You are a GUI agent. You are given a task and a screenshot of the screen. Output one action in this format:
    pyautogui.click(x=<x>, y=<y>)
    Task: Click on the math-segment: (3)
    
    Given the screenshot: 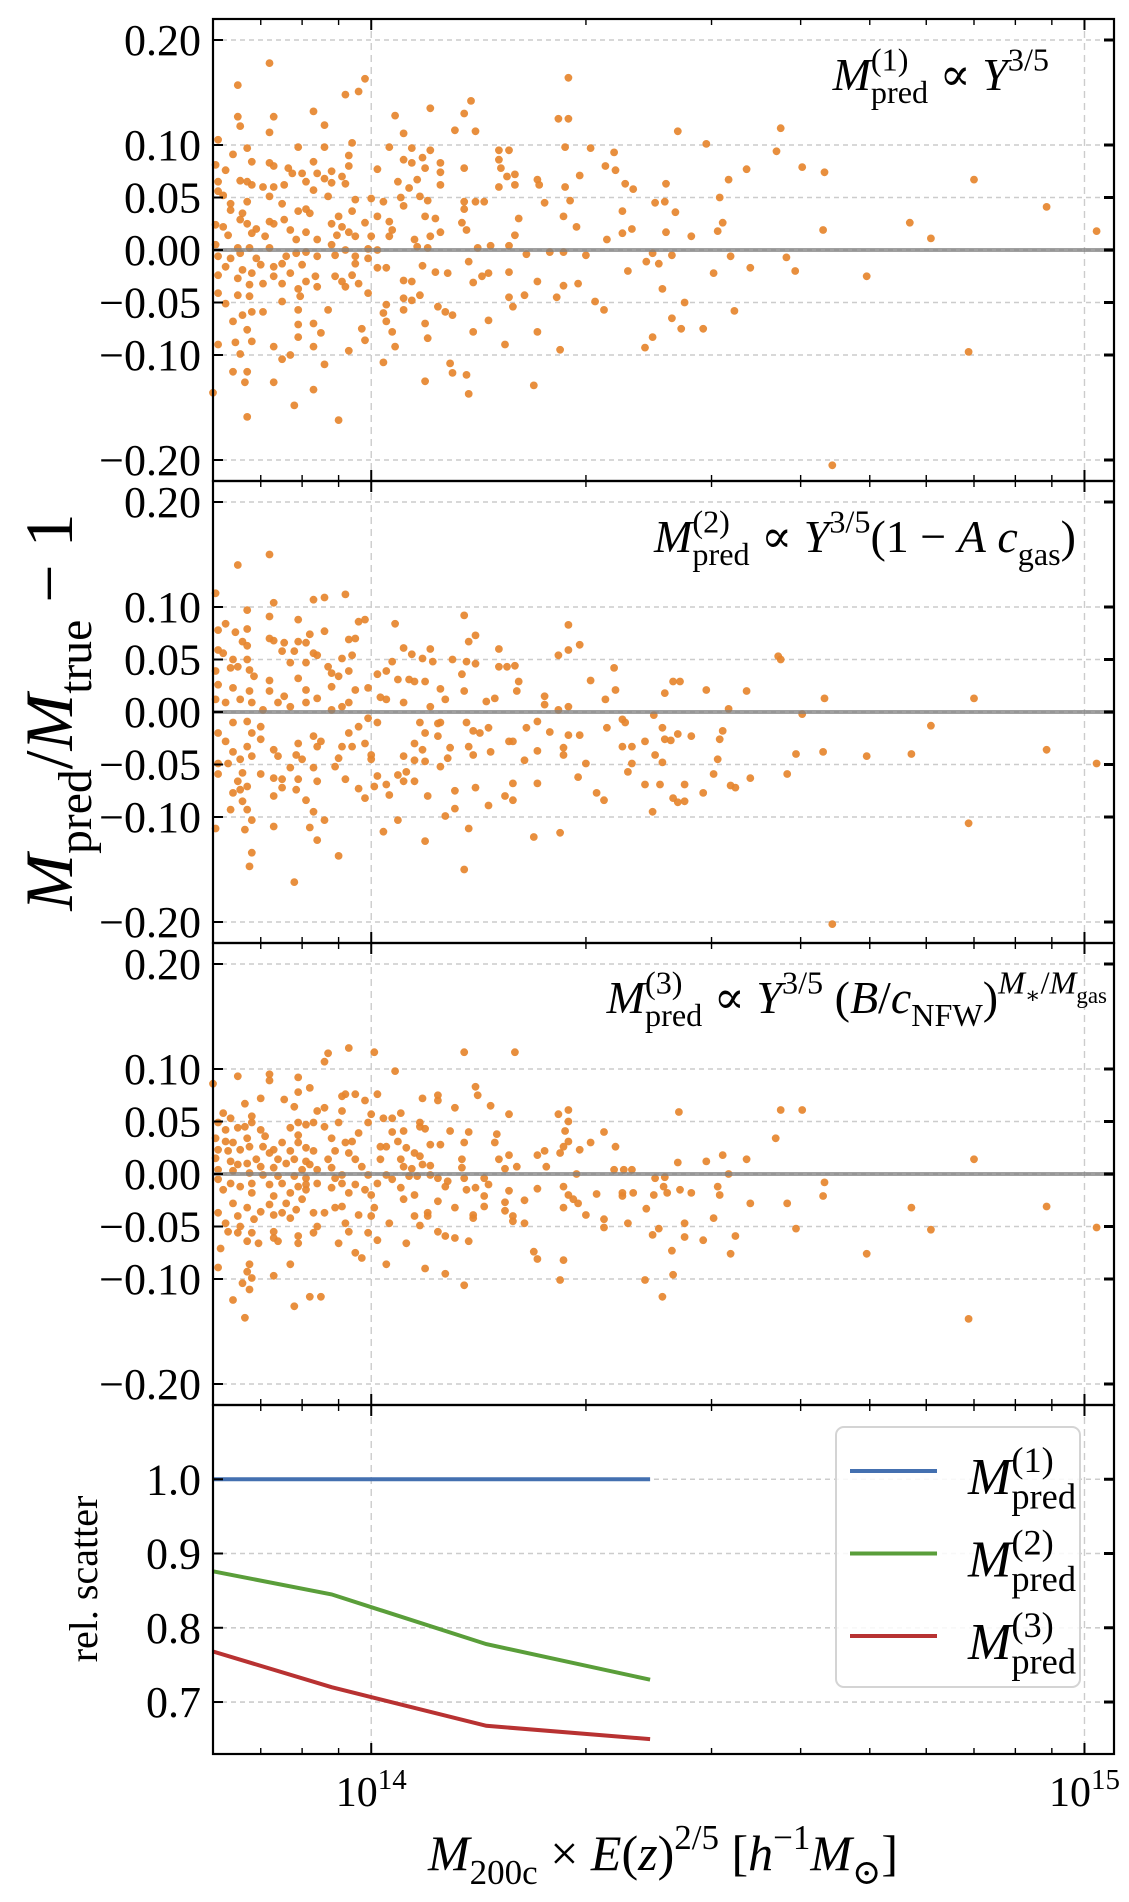 What is the action you would take?
    pyautogui.click(x=1032, y=1625)
    